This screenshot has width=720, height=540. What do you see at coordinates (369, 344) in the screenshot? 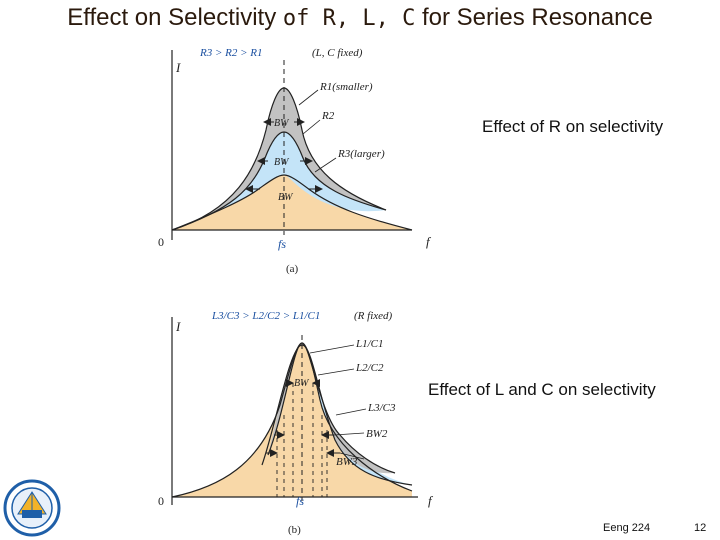
I see `label-l1: L1/C1` at bounding box center [369, 344].